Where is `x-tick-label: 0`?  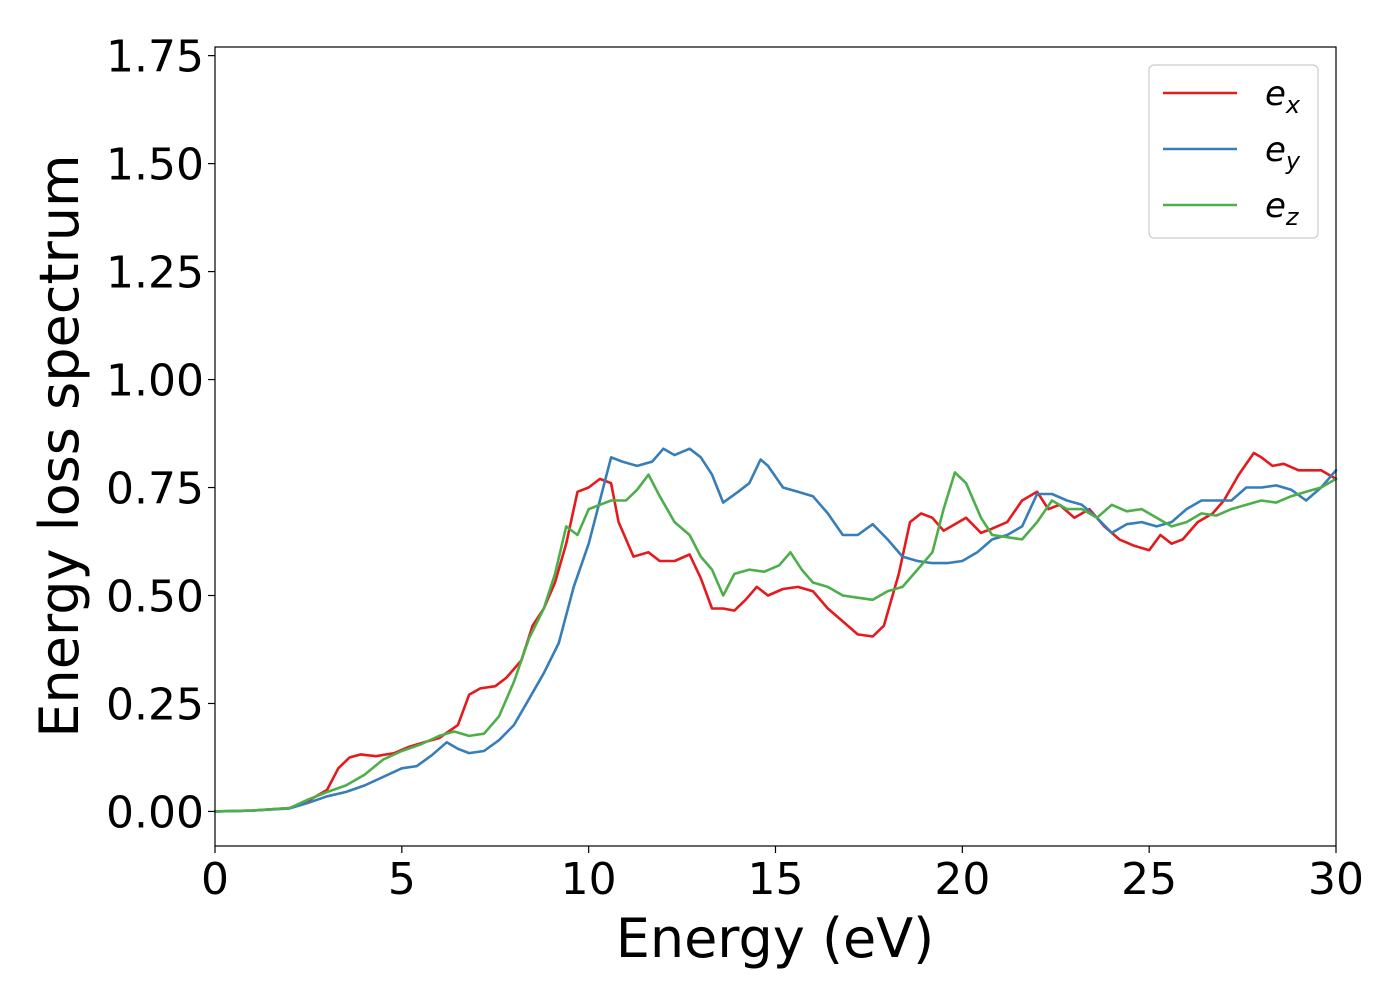 x-tick-label: 0 is located at coordinates (215, 879).